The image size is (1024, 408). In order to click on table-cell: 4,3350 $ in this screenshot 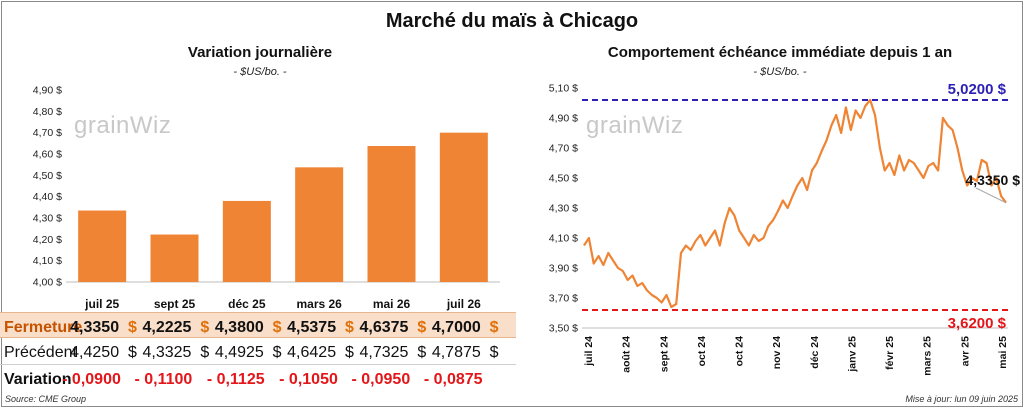, I will do `click(103, 328)`.